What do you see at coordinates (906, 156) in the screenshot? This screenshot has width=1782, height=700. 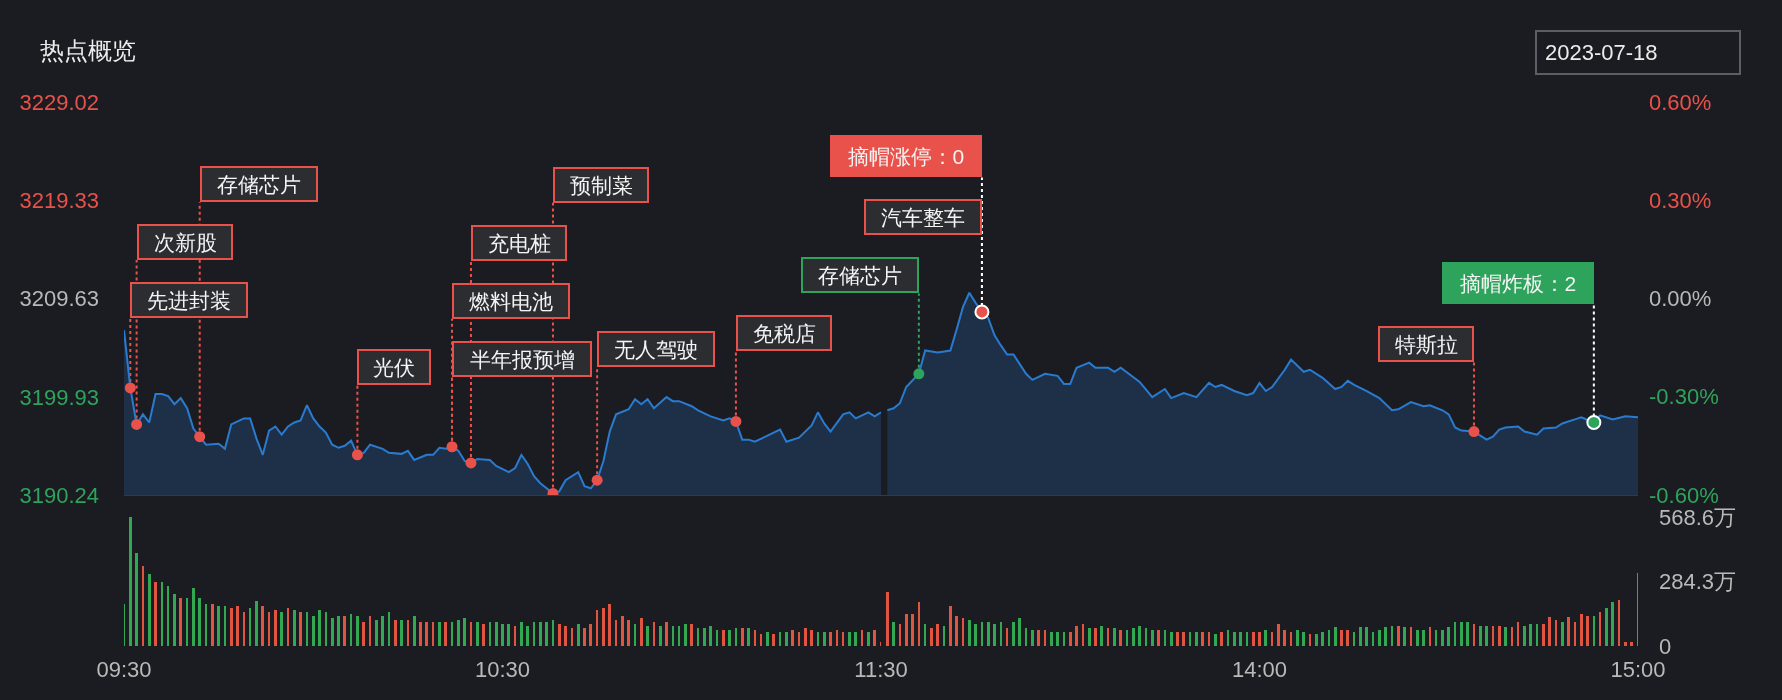 I see `annotation: 摘帽涨停：0` at bounding box center [906, 156].